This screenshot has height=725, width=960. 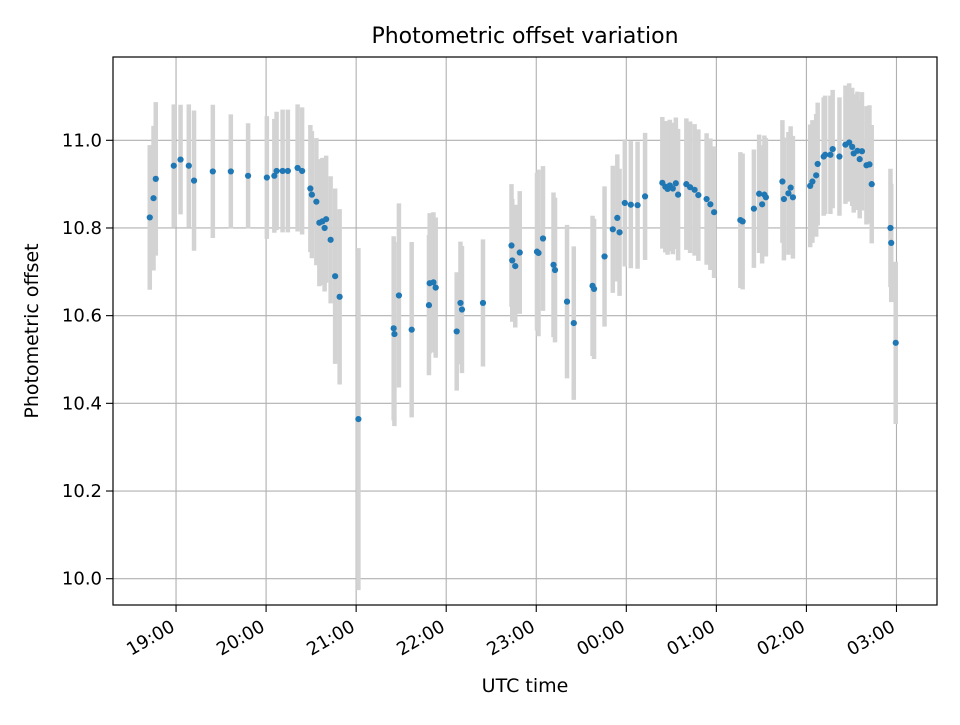 What do you see at coordinates (32, 330) in the screenshot?
I see `y-axis-label: Photometric offset` at bounding box center [32, 330].